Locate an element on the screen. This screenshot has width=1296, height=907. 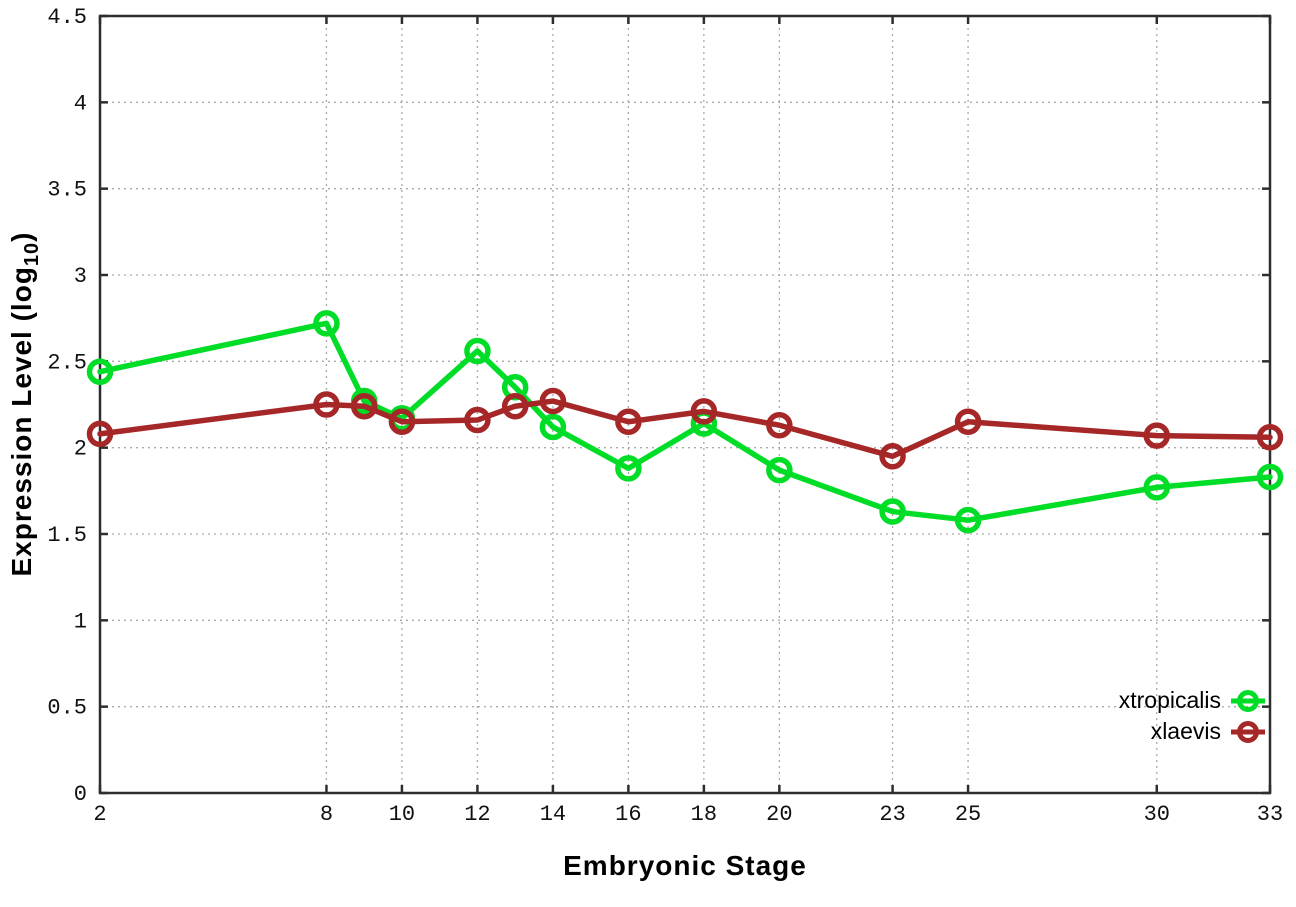
legend-item-xlaevis: xlaevis is located at coordinates (1192, 731).